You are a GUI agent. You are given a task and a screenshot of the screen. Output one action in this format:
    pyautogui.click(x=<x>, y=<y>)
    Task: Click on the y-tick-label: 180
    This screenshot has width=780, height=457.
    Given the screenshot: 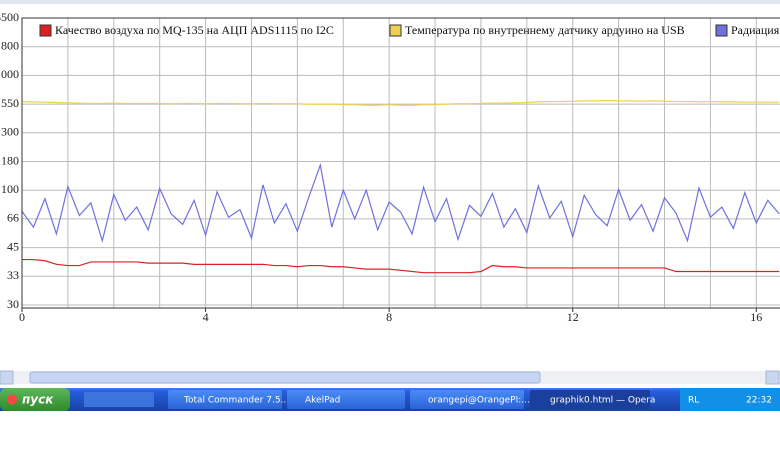 What is the action you would take?
    pyautogui.click(x=10, y=160)
    